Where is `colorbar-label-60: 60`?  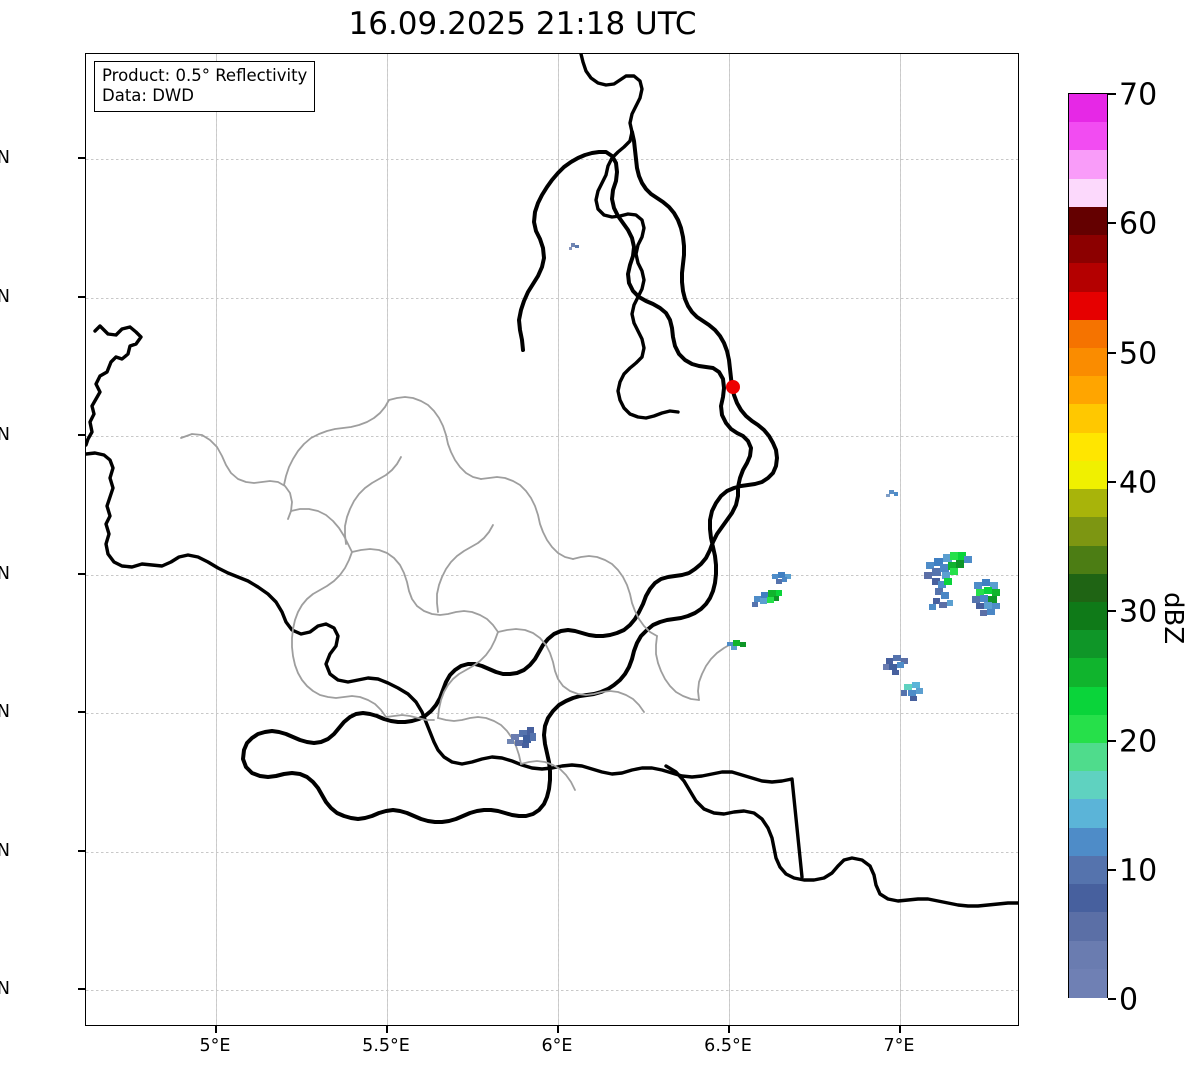 colorbar-label-60: 60 is located at coordinates (1138, 224).